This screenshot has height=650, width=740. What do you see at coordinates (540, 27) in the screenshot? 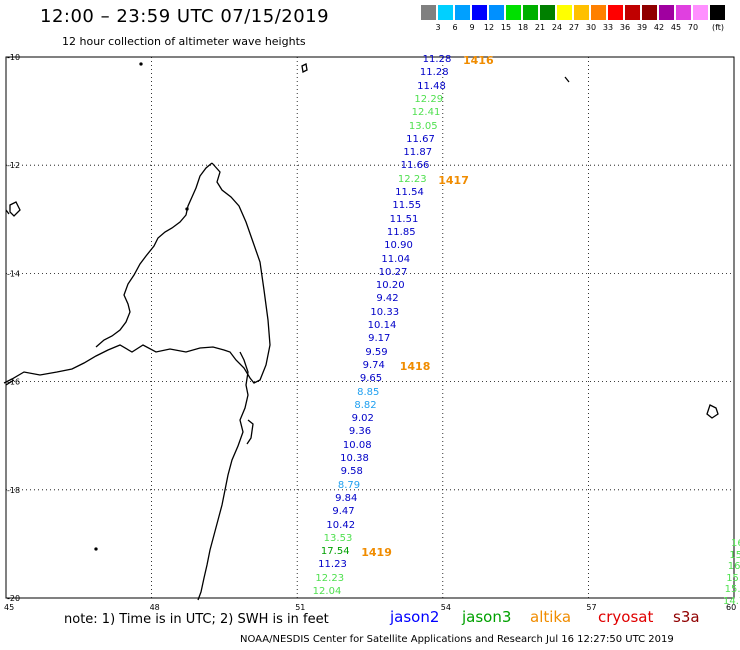
I see `legend-label: 21` at bounding box center [540, 27].